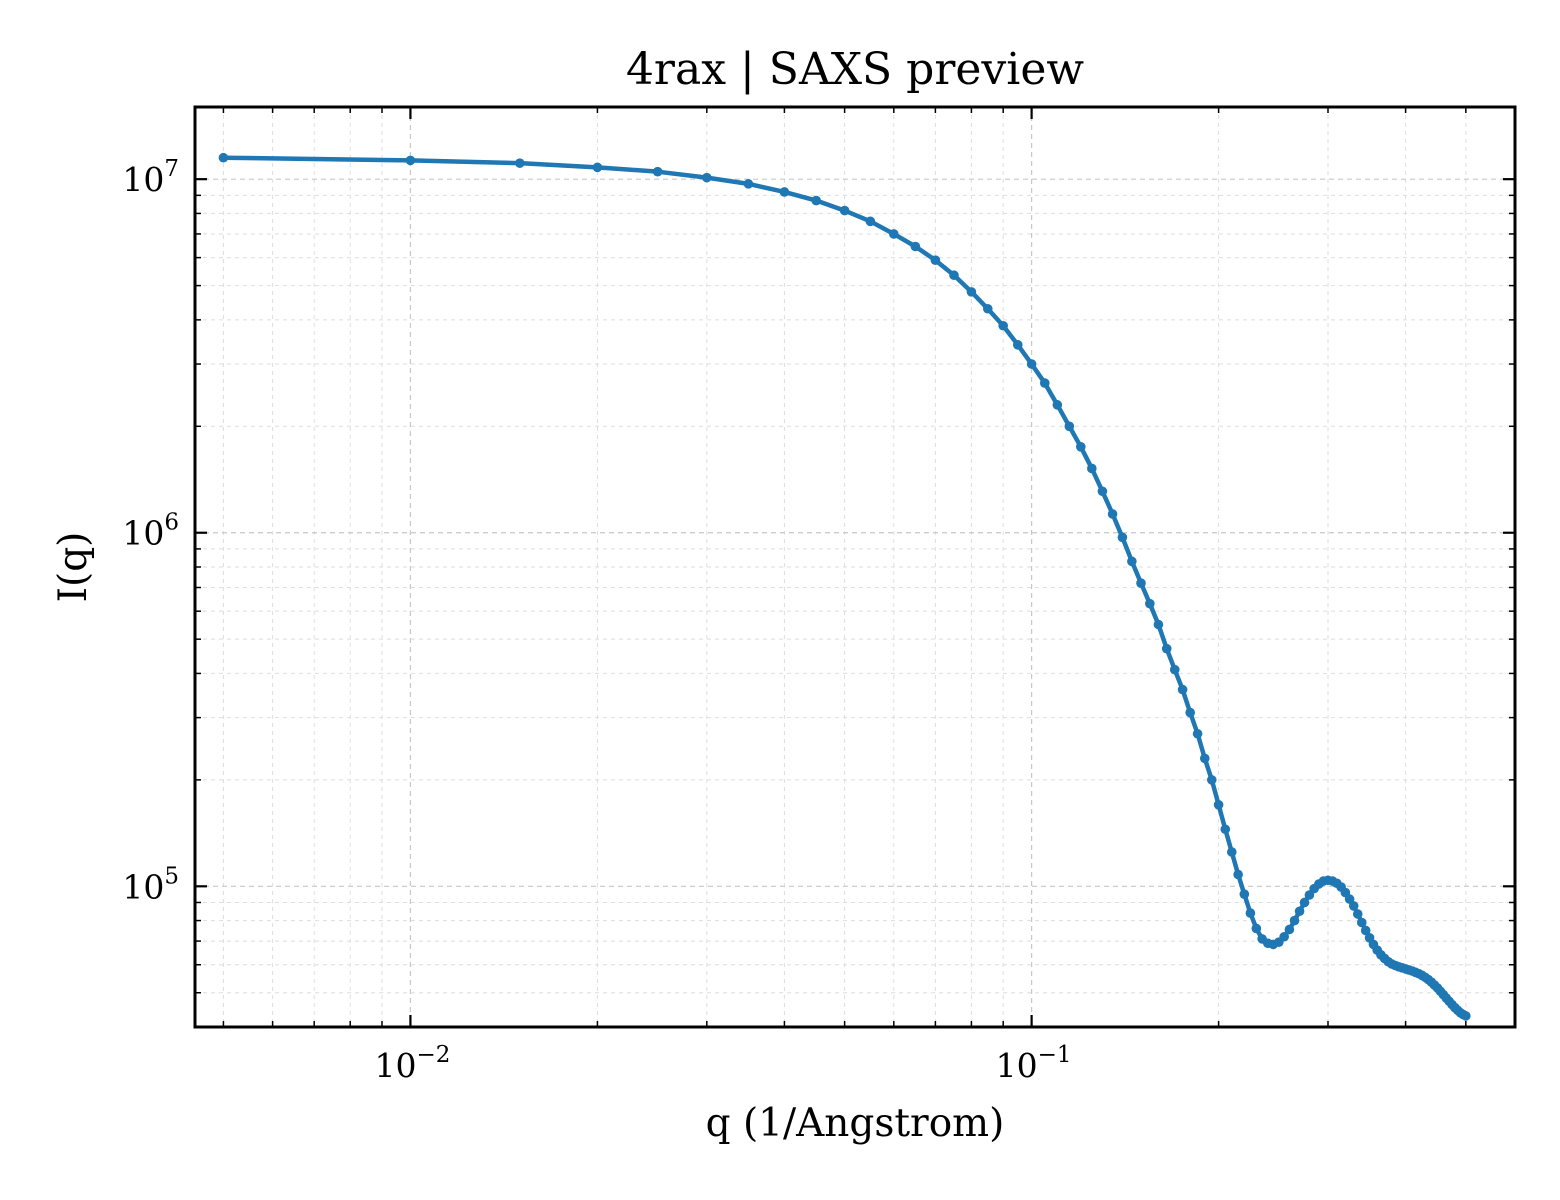 The image size is (1560, 1200). What do you see at coordinates (73, 567) in the screenshot?
I see `y-axis-label: I(q)` at bounding box center [73, 567].